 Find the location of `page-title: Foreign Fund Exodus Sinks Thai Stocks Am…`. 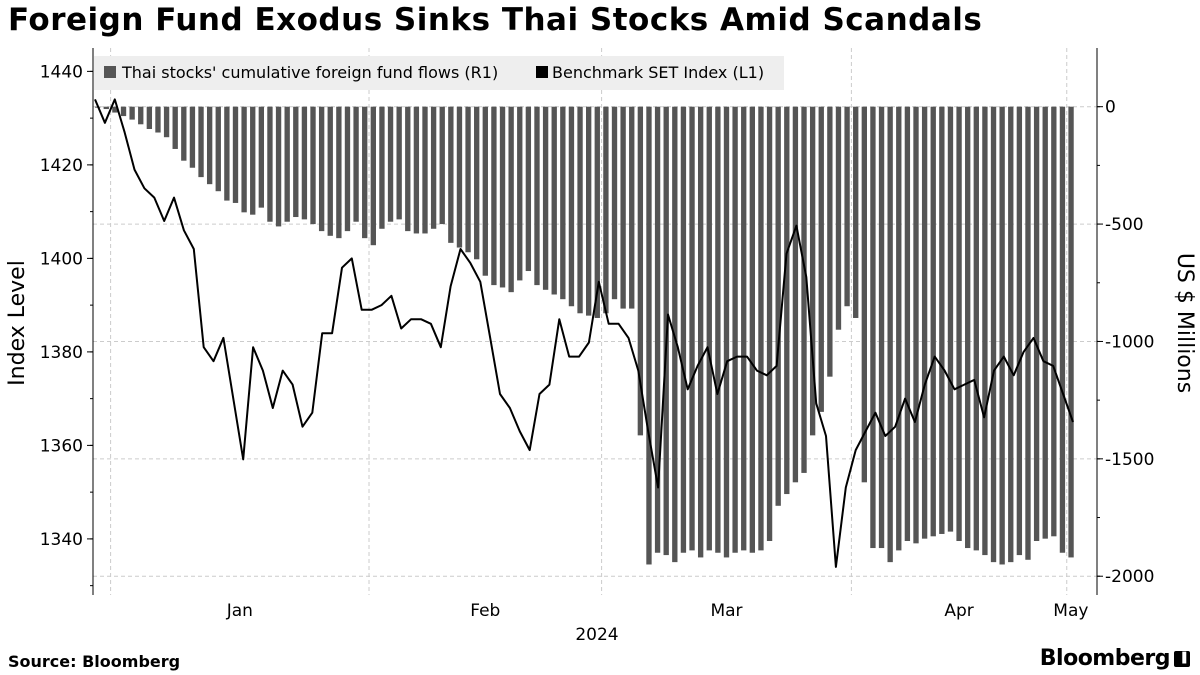

page-title: Foreign Fund Exodus Sinks Thai Stocks Am… is located at coordinates (495, 20).